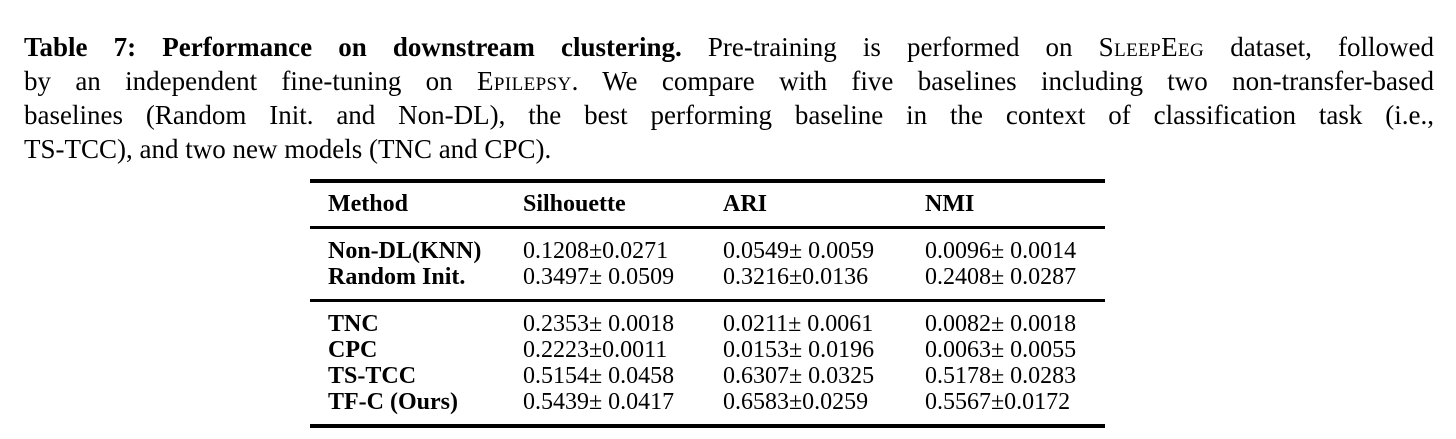  What do you see at coordinates (599, 376) in the screenshot?
I see `silhouette-cell: 0.5154± 0.0458` at bounding box center [599, 376].